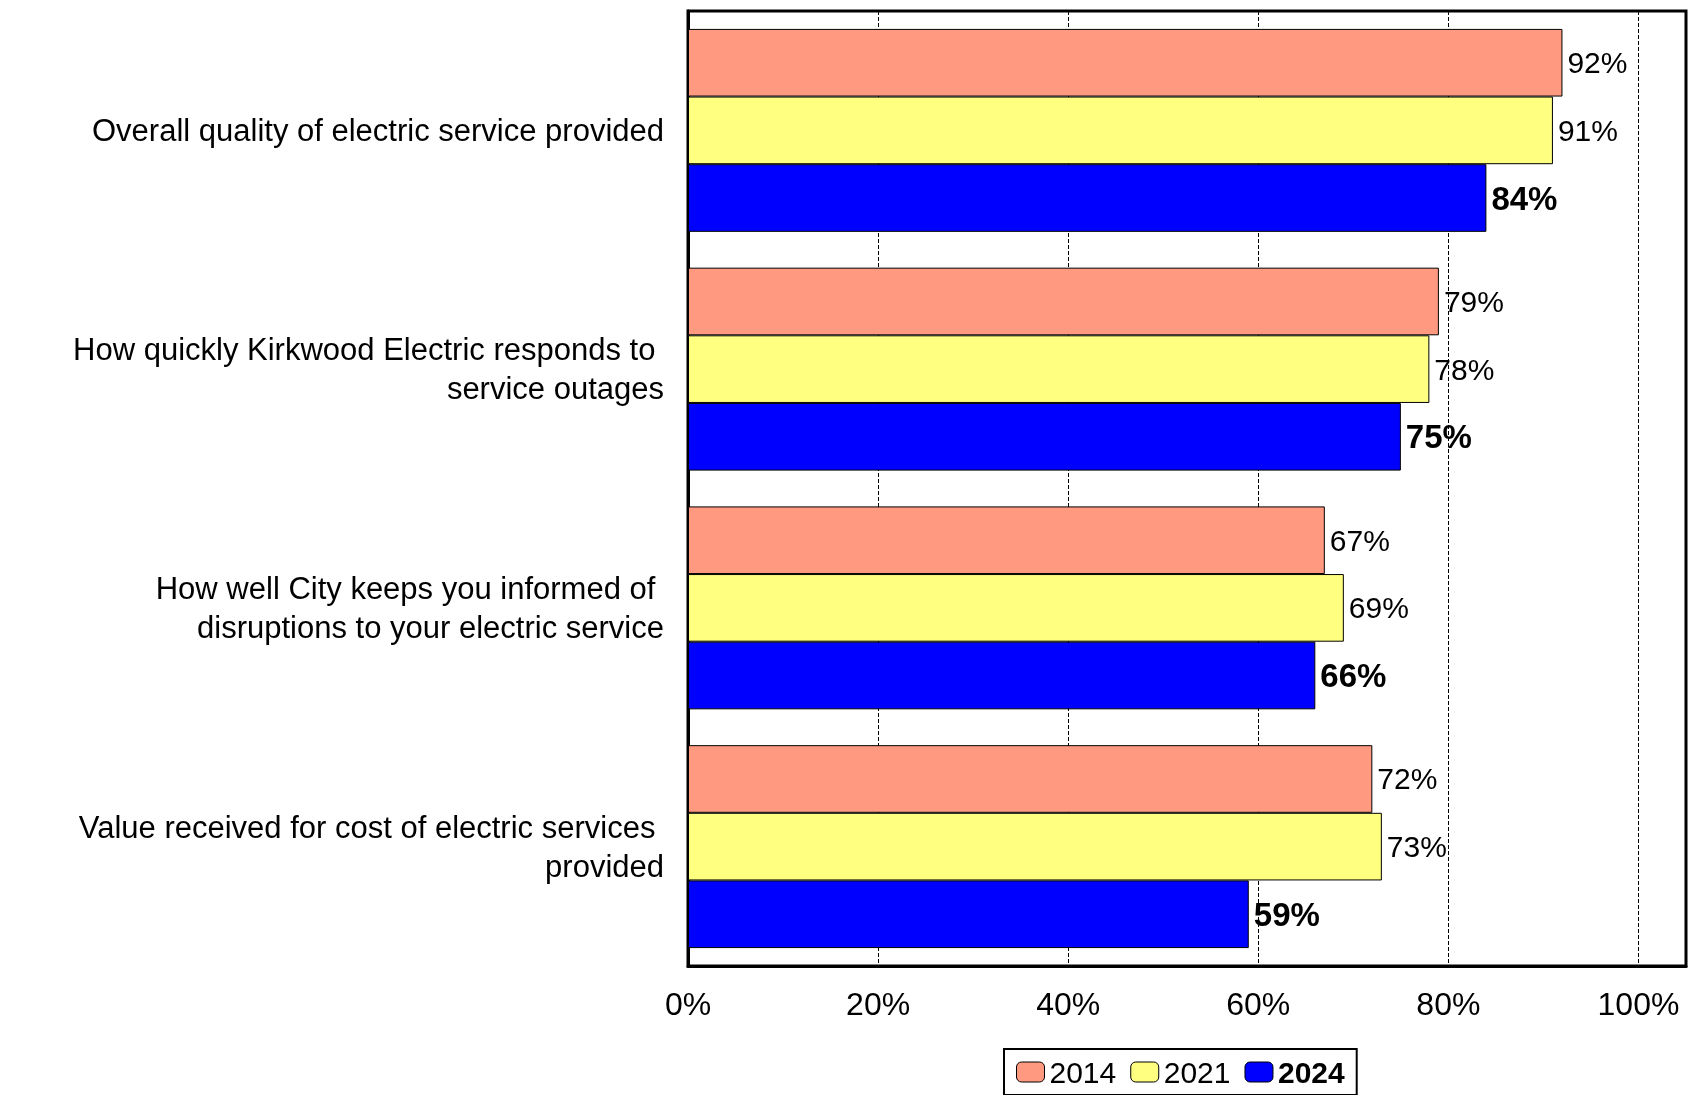 Image resolution: width=1708 pixels, height=1095 pixels. I want to click on data-label: 59%, so click(1286, 914).